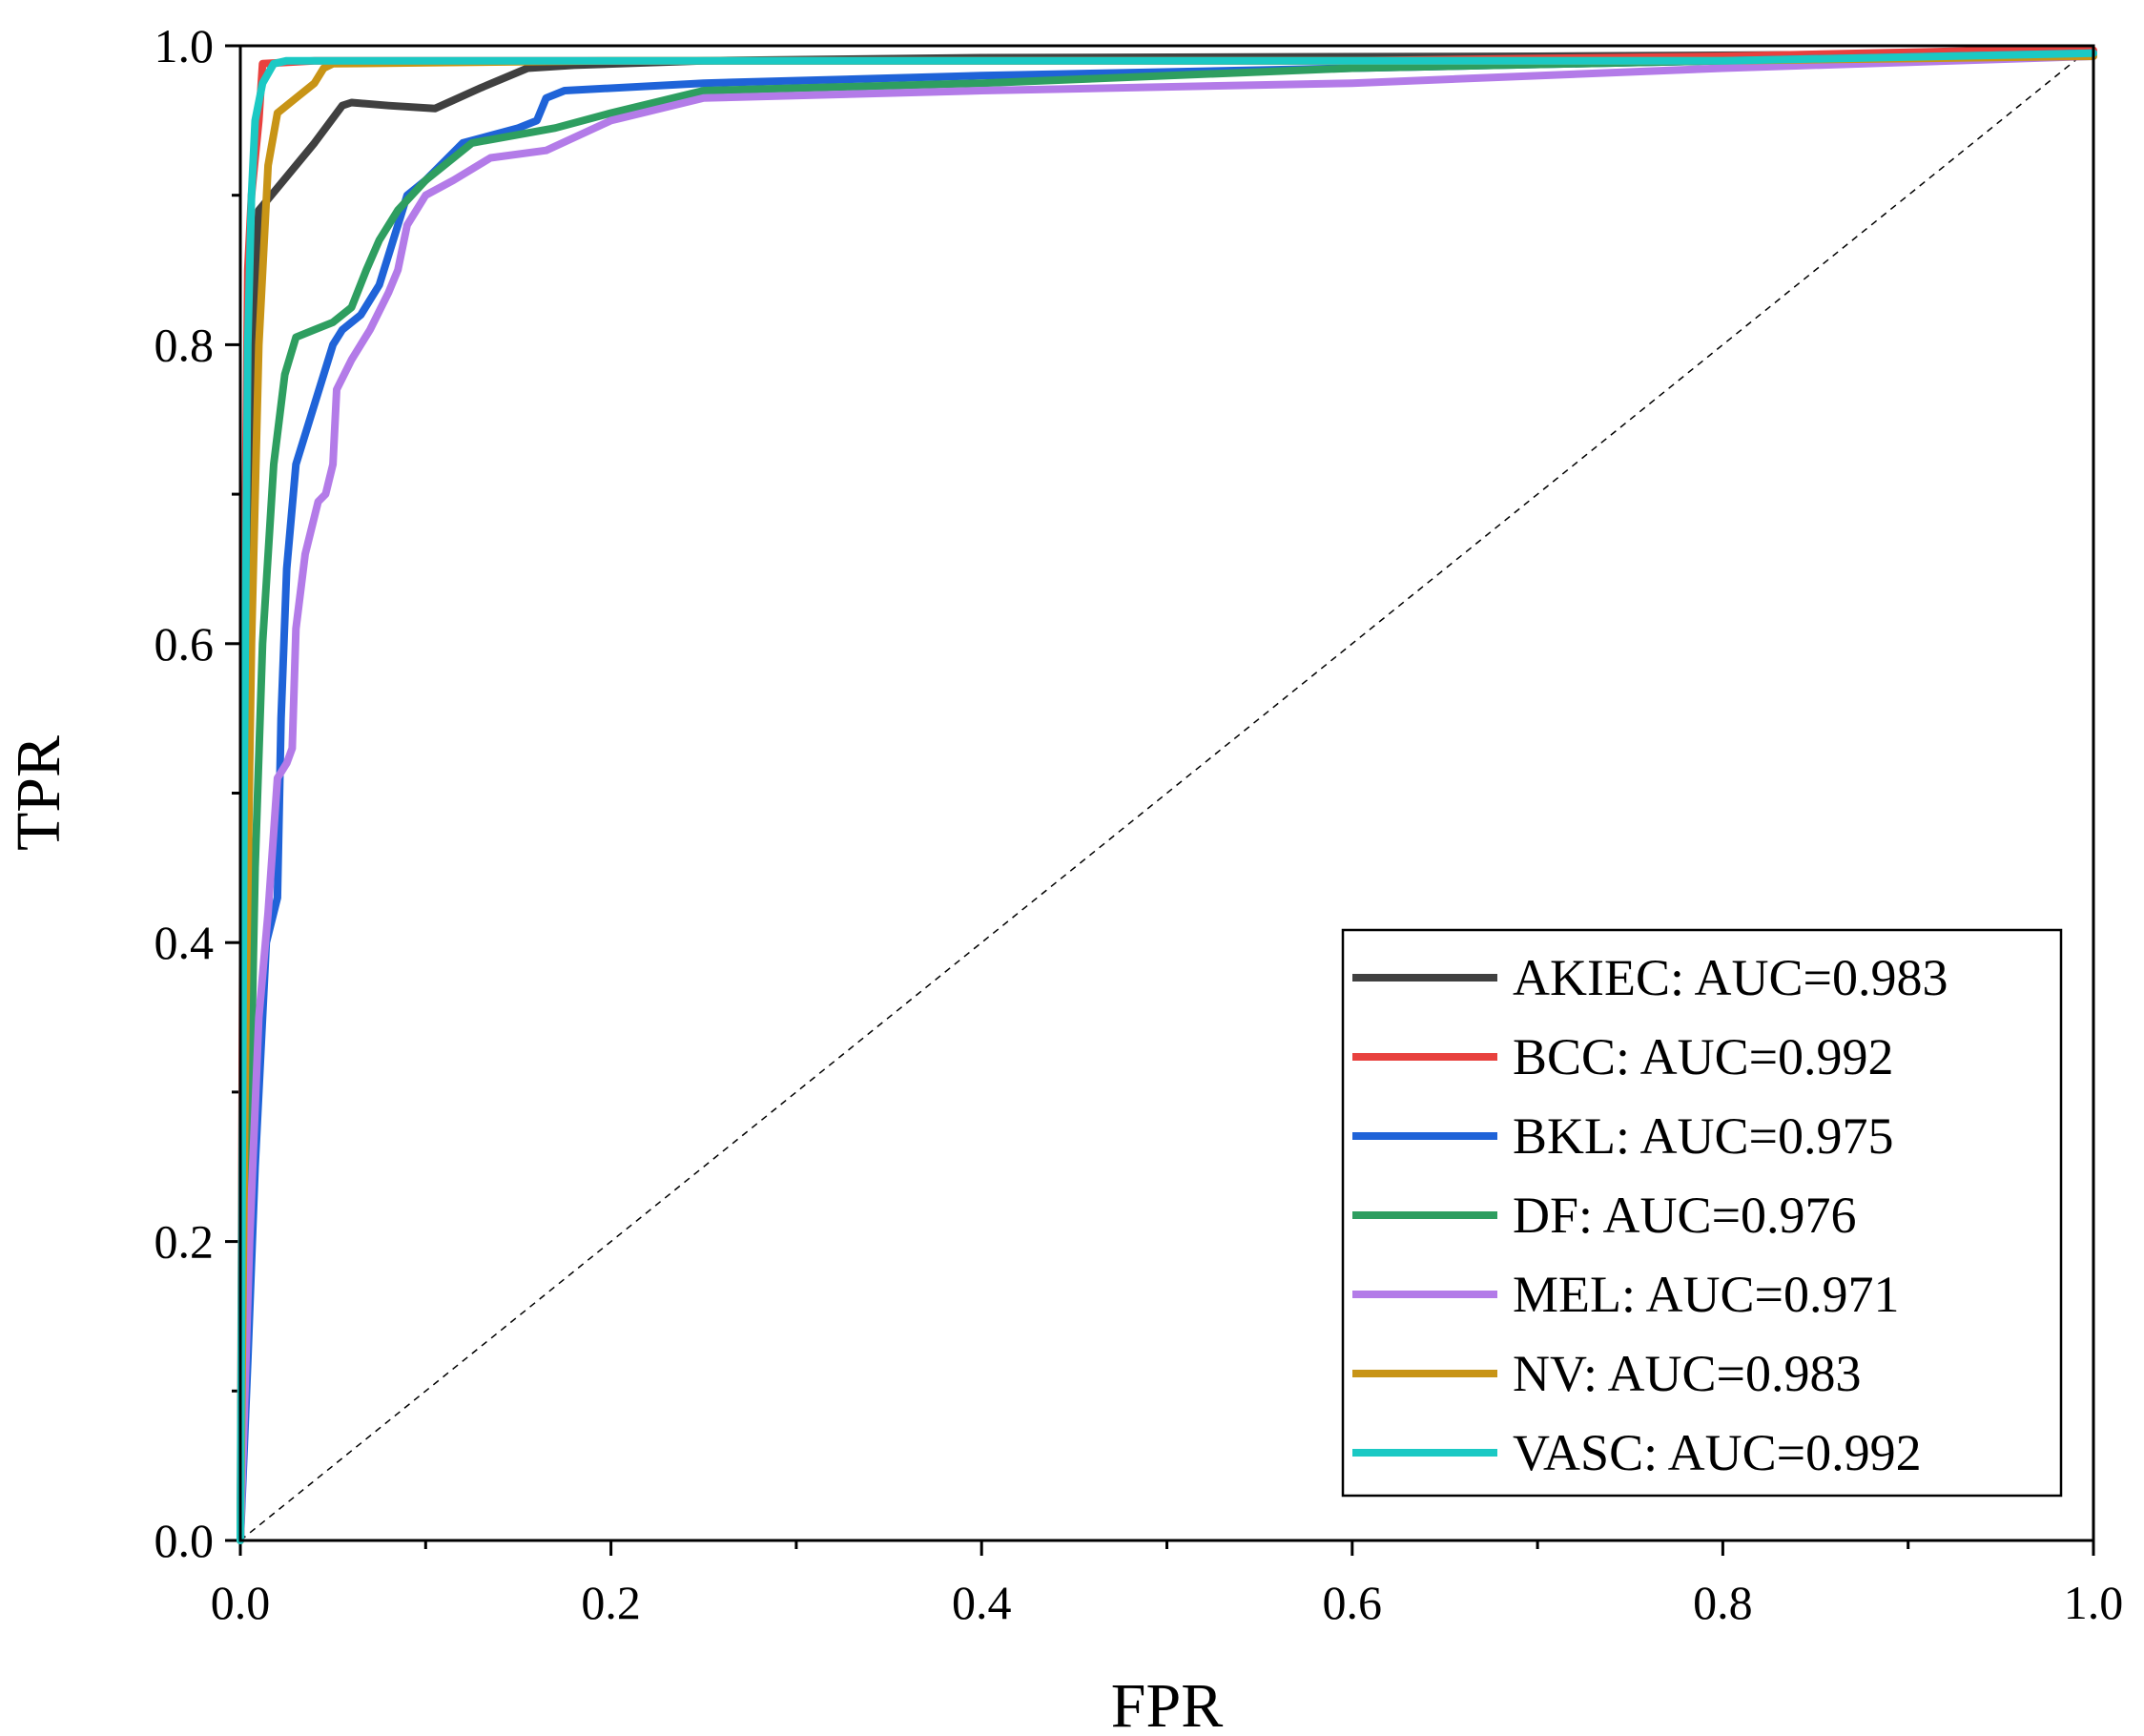  Describe the element at coordinates (185, 1540) in the screenshot. I see `y-tick-label: 0.0` at that location.